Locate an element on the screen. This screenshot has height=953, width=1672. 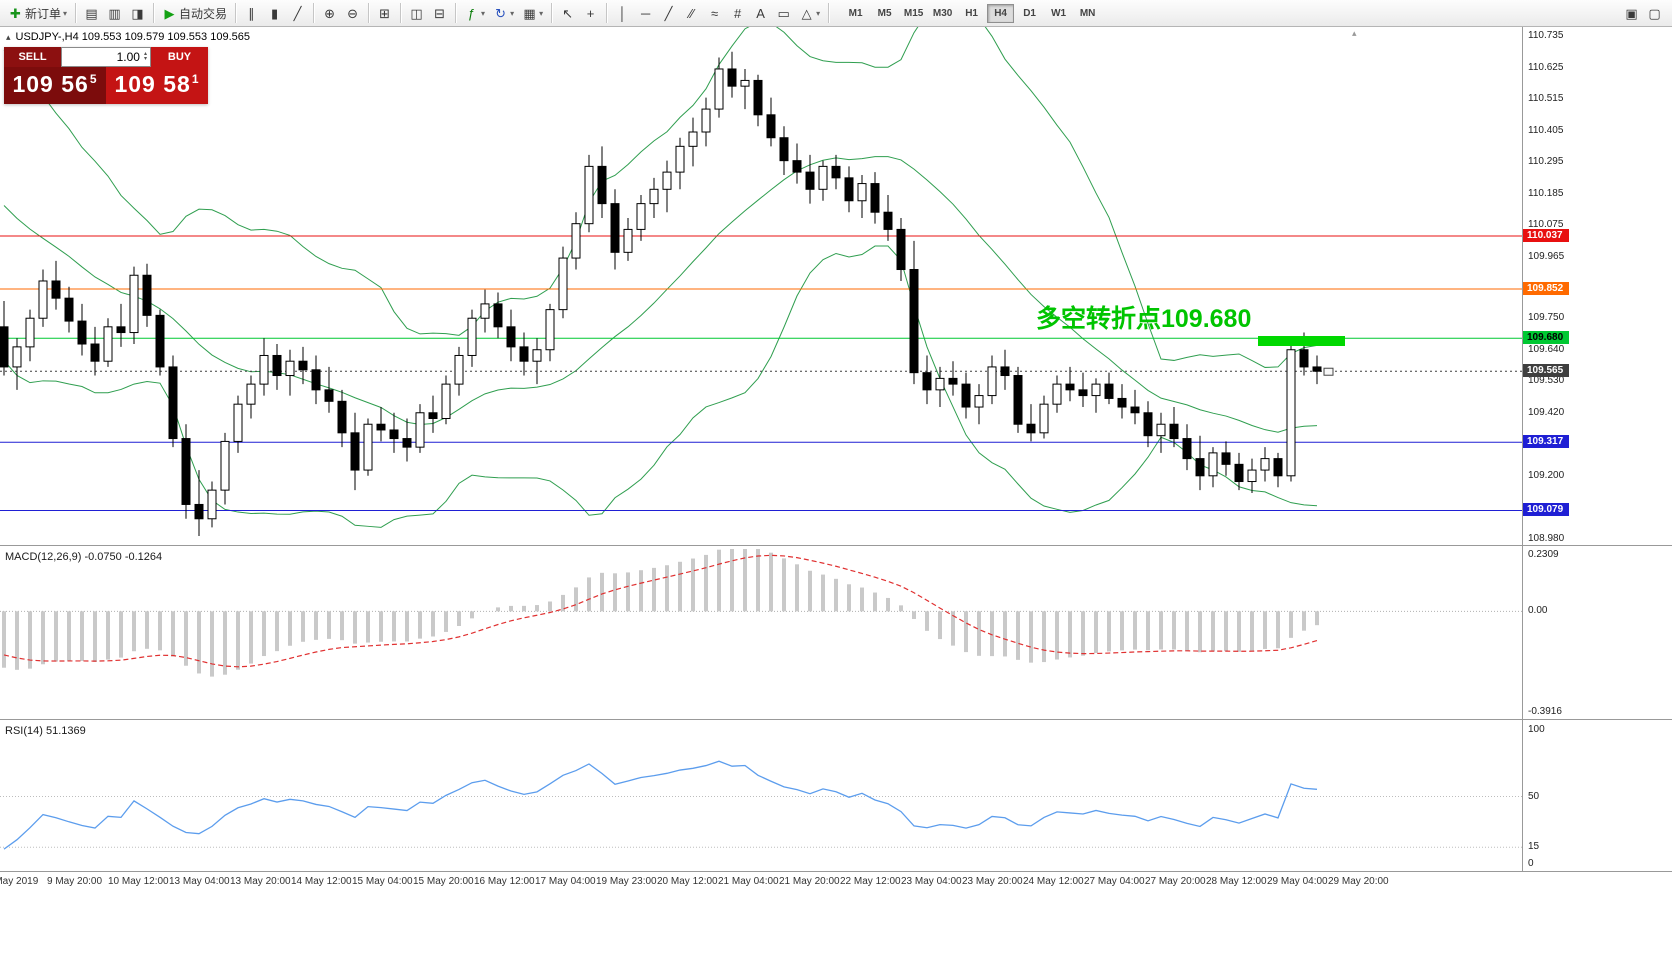
indicators-button: ƒ ▾ is located at coordinates (474, 13).